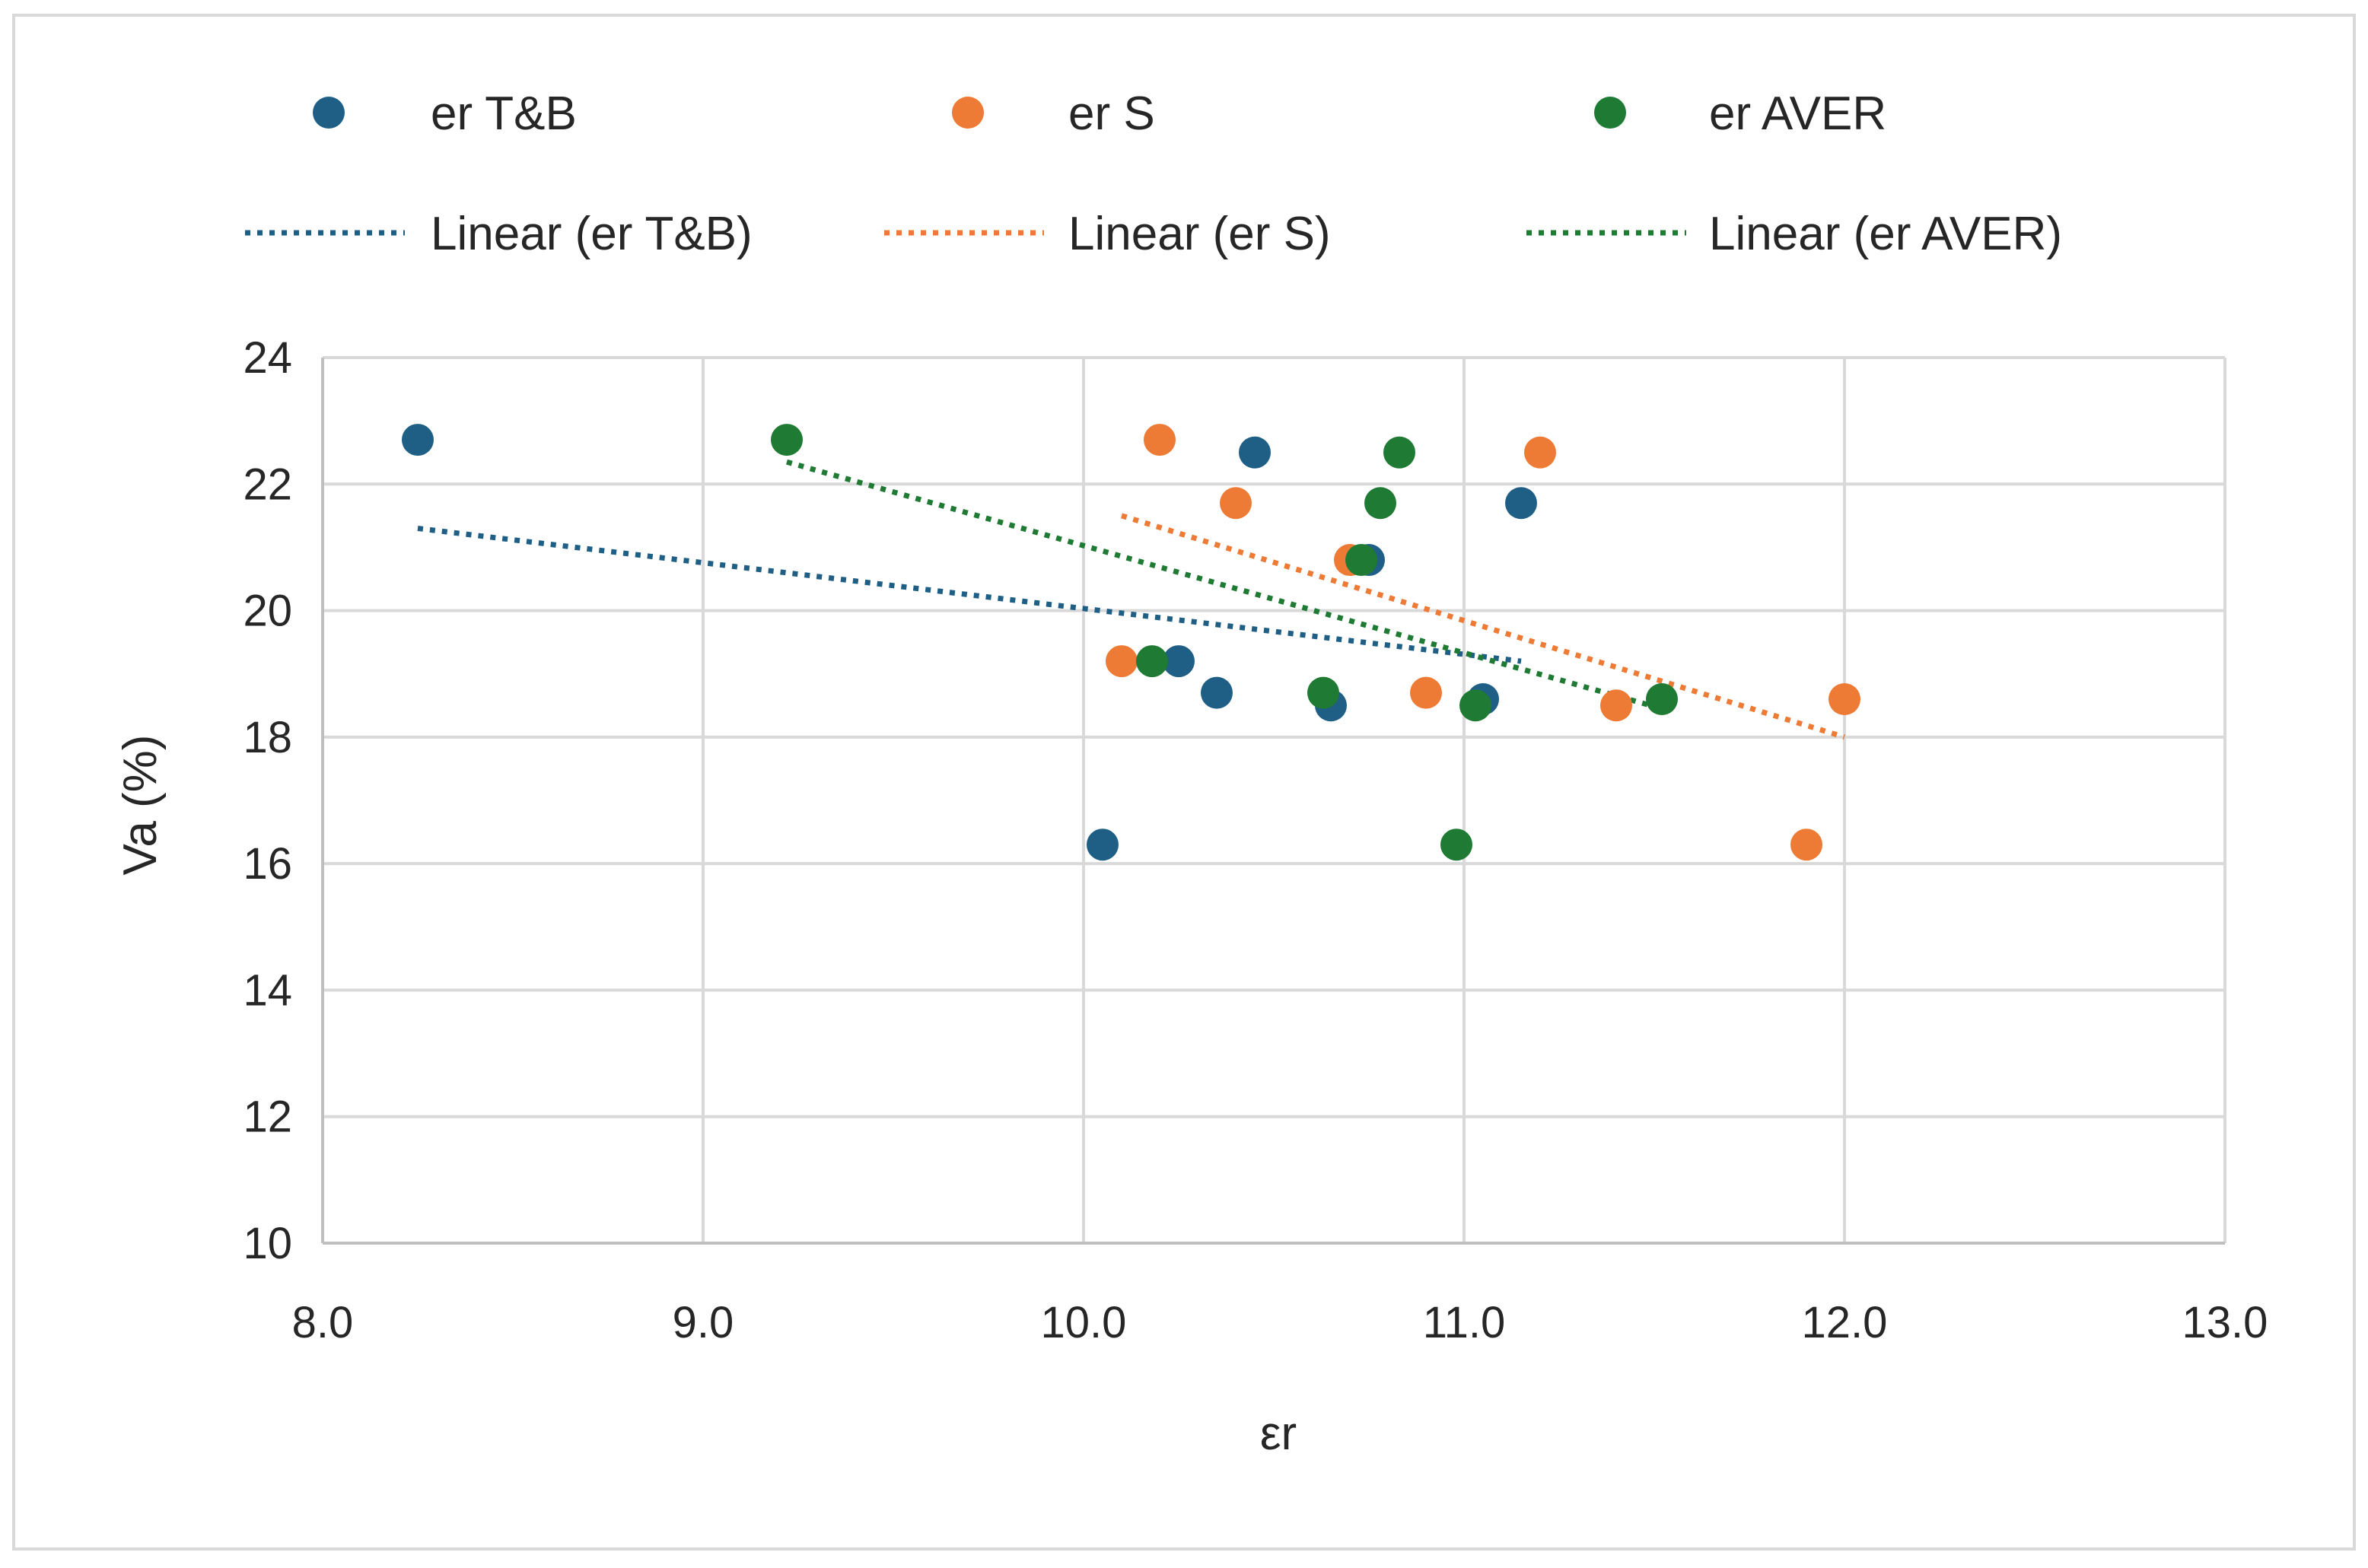 The height and width of the screenshot is (1568, 2368). Describe the element at coordinates (592, 234) in the screenshot. I see `legend-trend-label-series-1: Linear (er T&B)` at that location.